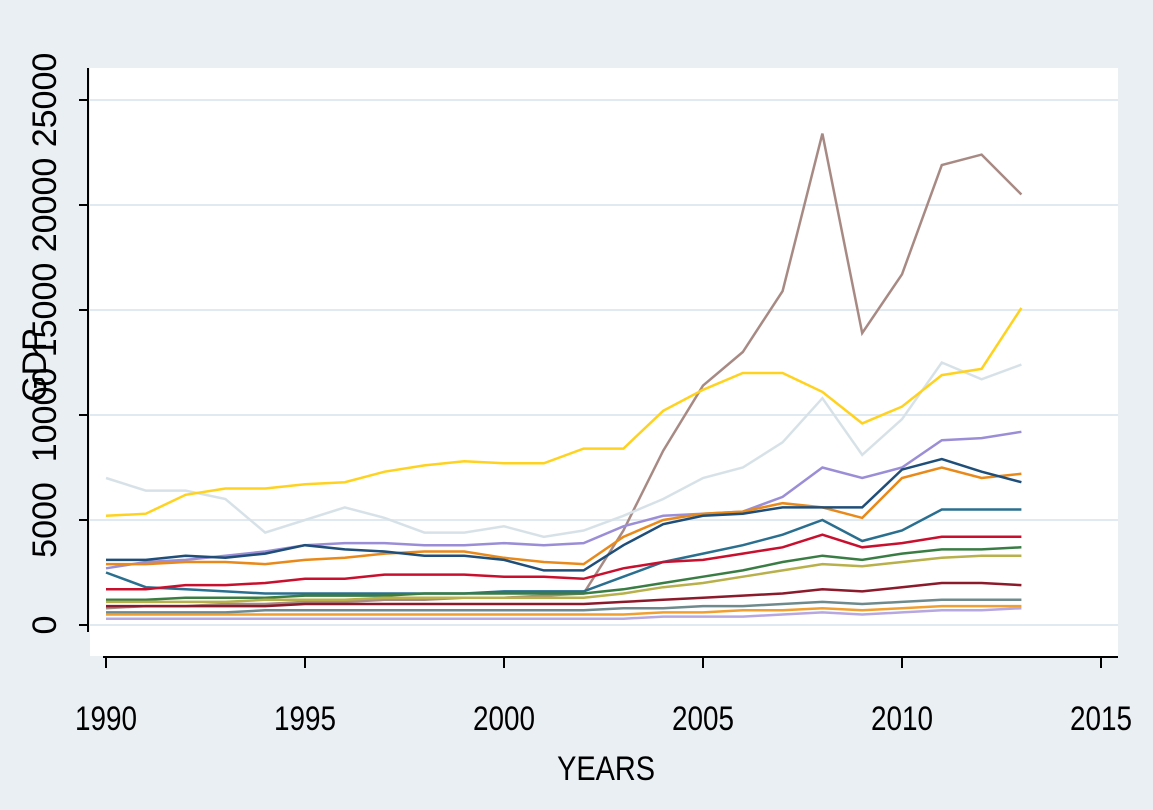  What do you see at coordinates (703, 718) in the screenshot?
I see `x-tick-label: 2005` at bounding box center [703, 718].